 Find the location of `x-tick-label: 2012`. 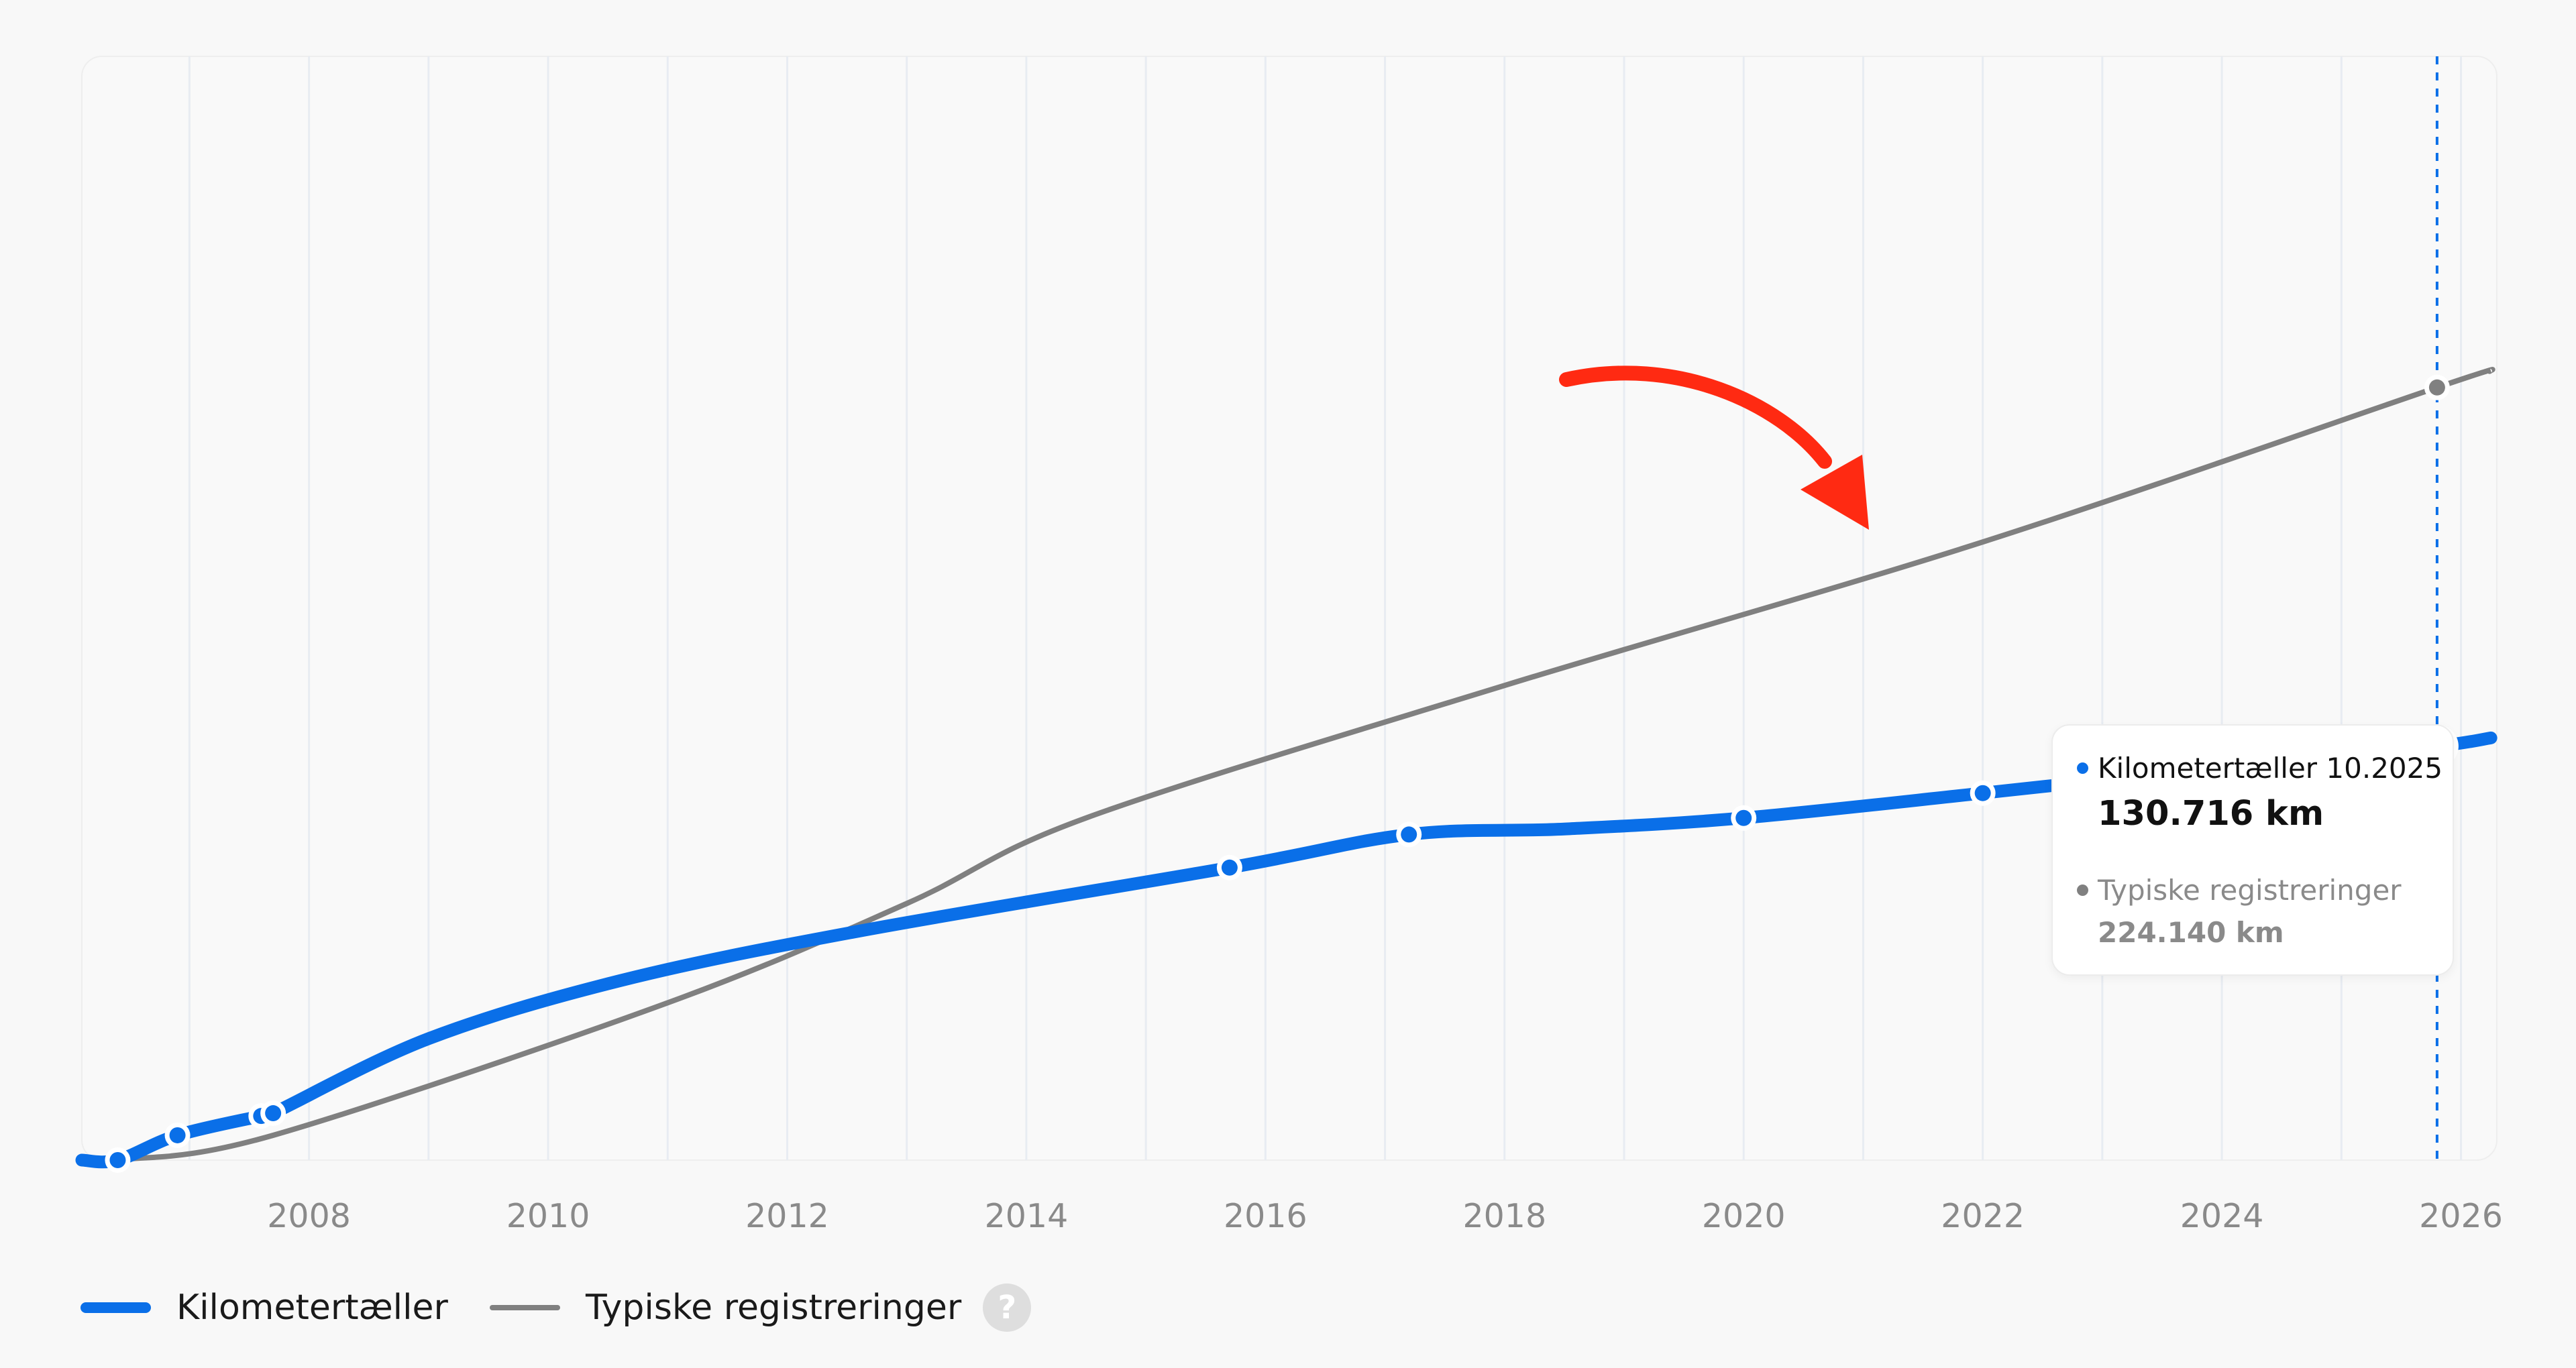

x-tick-label: 2012 is located at coordinates (787, 1216).